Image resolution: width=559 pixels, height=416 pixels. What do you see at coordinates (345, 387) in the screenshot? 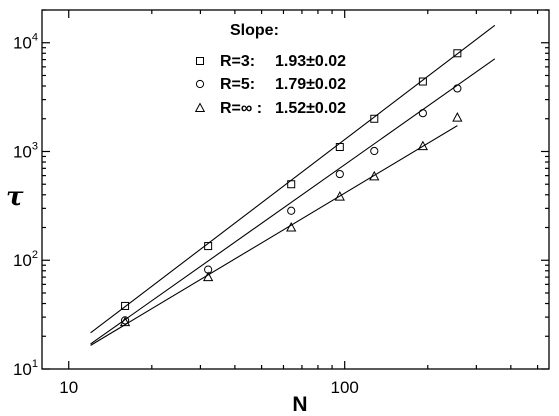
I see `x-tick-label: 100` at bounding box center [345, 387].